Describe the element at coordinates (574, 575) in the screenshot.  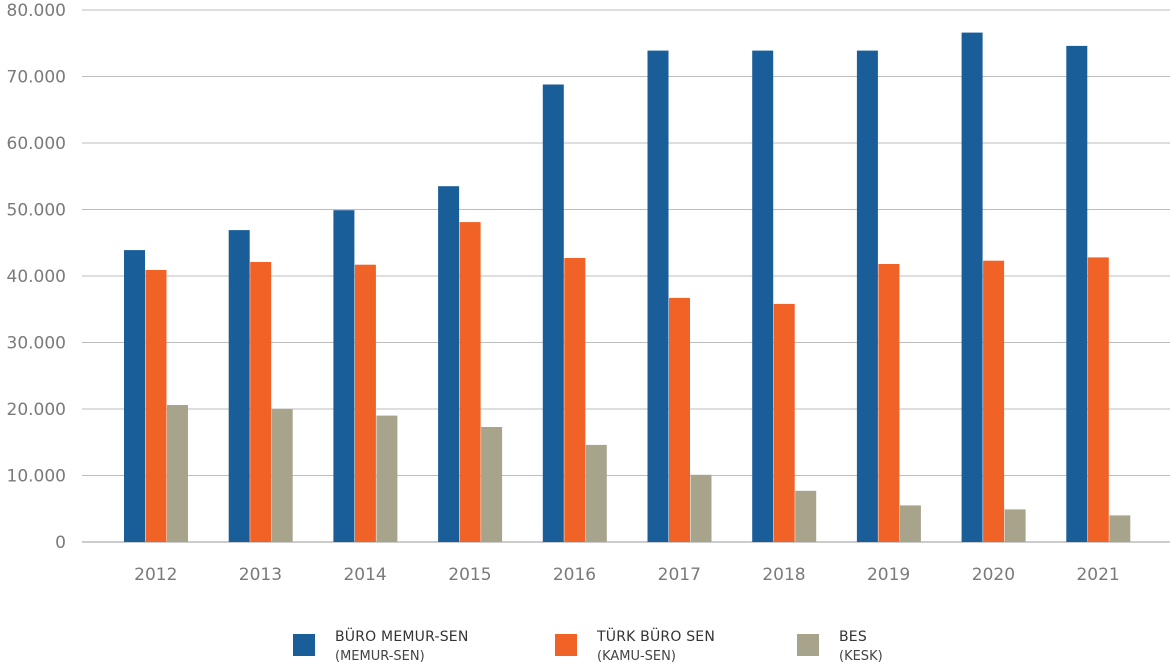
I see `x-tick-label: 2016` at that location.